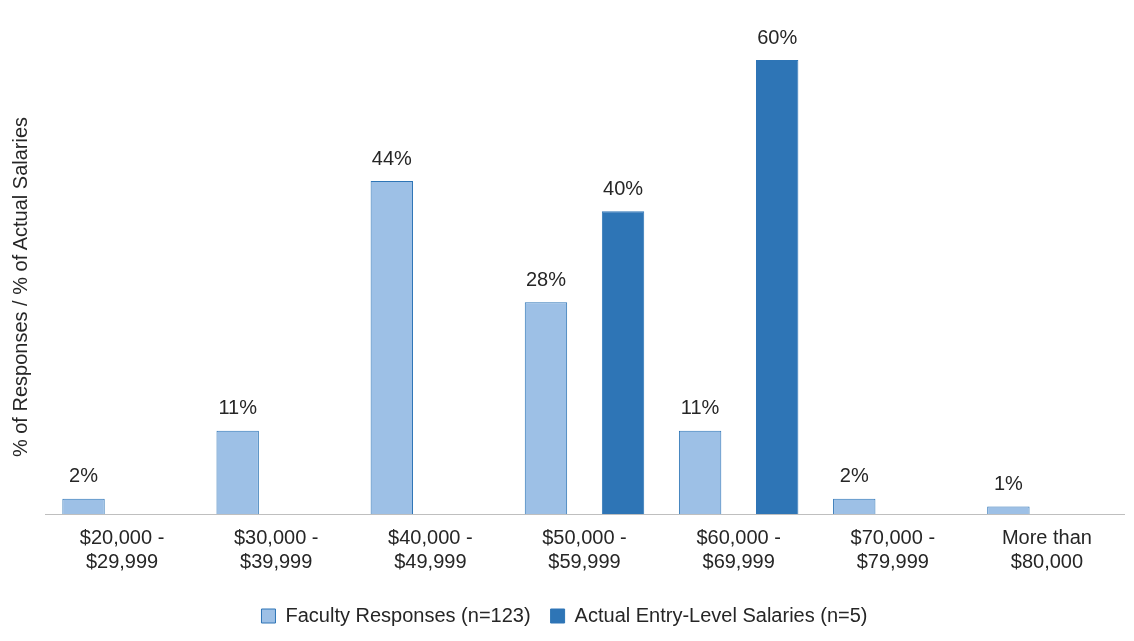 This screenshot has height=641, width=1134. I want to click on x-tick-label: $50,000 - $59,999, so click(584, 548).